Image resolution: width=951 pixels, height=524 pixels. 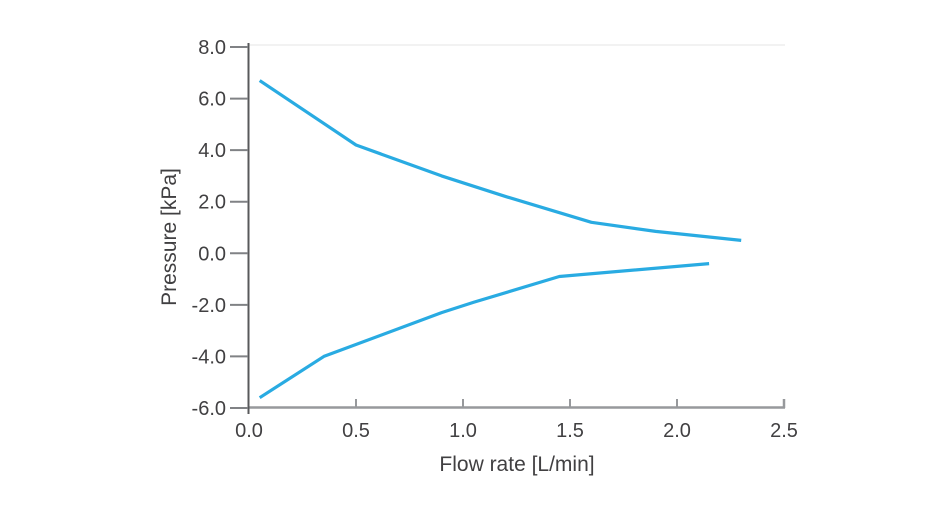 I want to click on y-tick-label: -4.0, so click(x=209, y=357).